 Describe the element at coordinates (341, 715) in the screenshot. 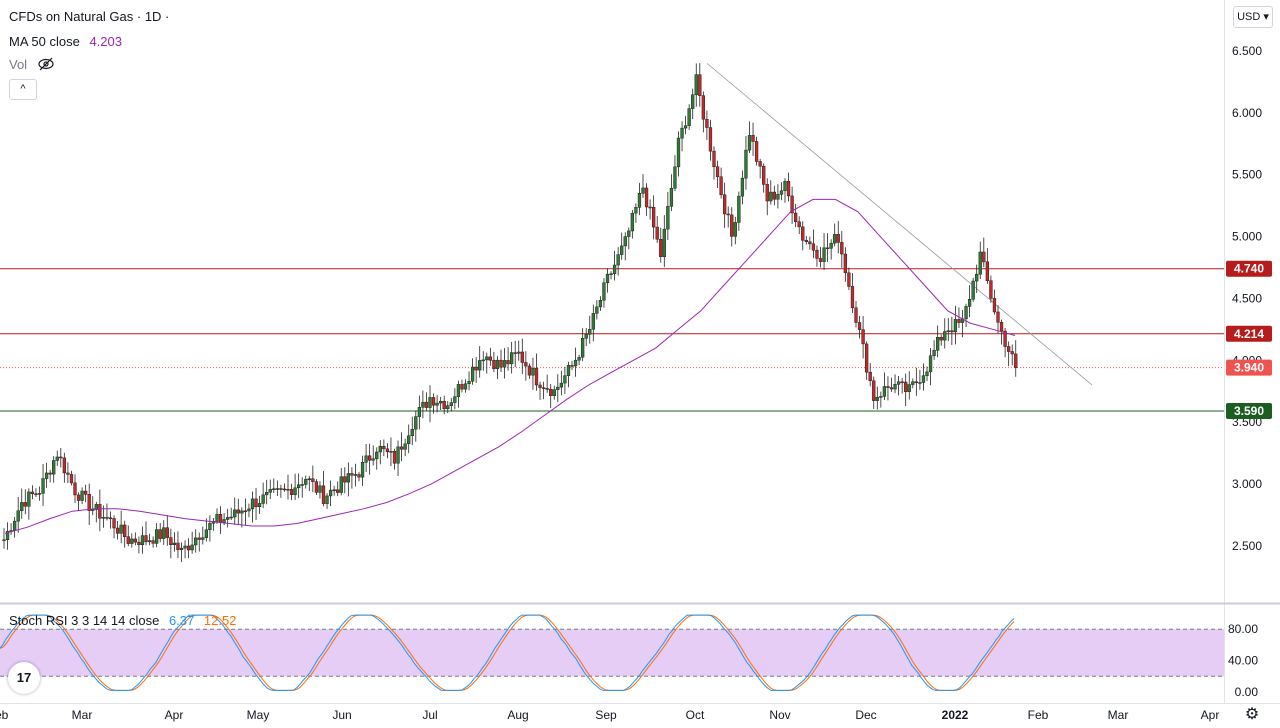

I see `time-tick-label: Jun` at that location.